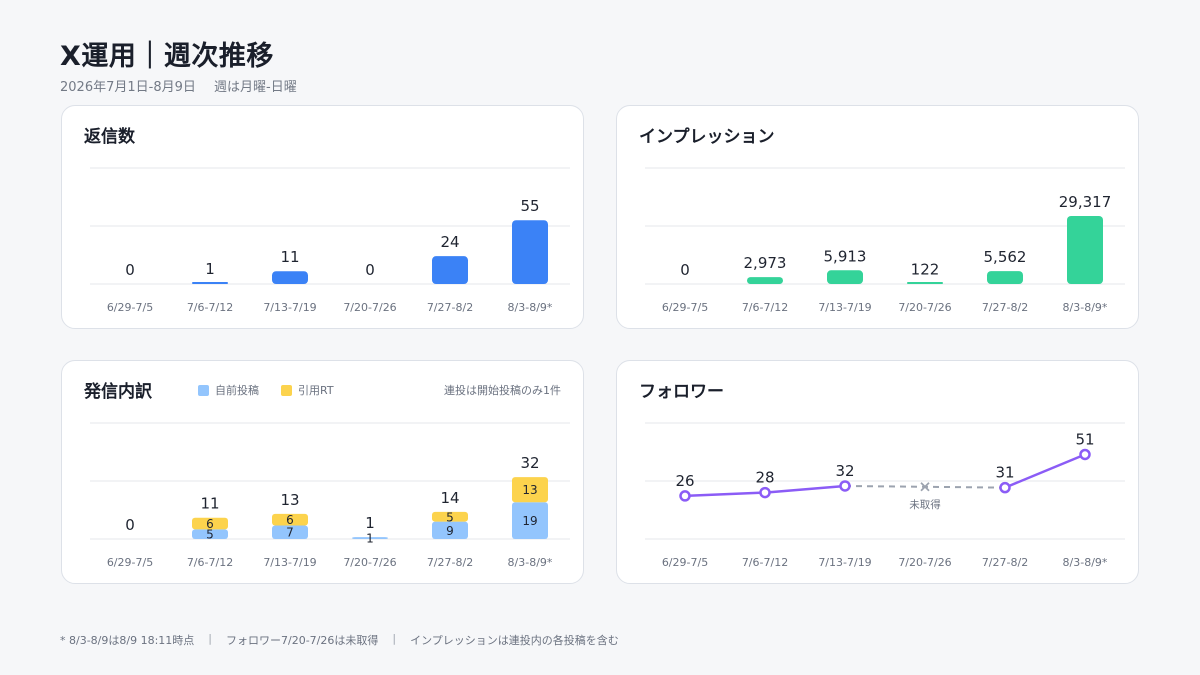 Image resolution: width=1200 pixels, height=675 pixels. I want to click on legend-own-posts-swatch, so click(203, 390).